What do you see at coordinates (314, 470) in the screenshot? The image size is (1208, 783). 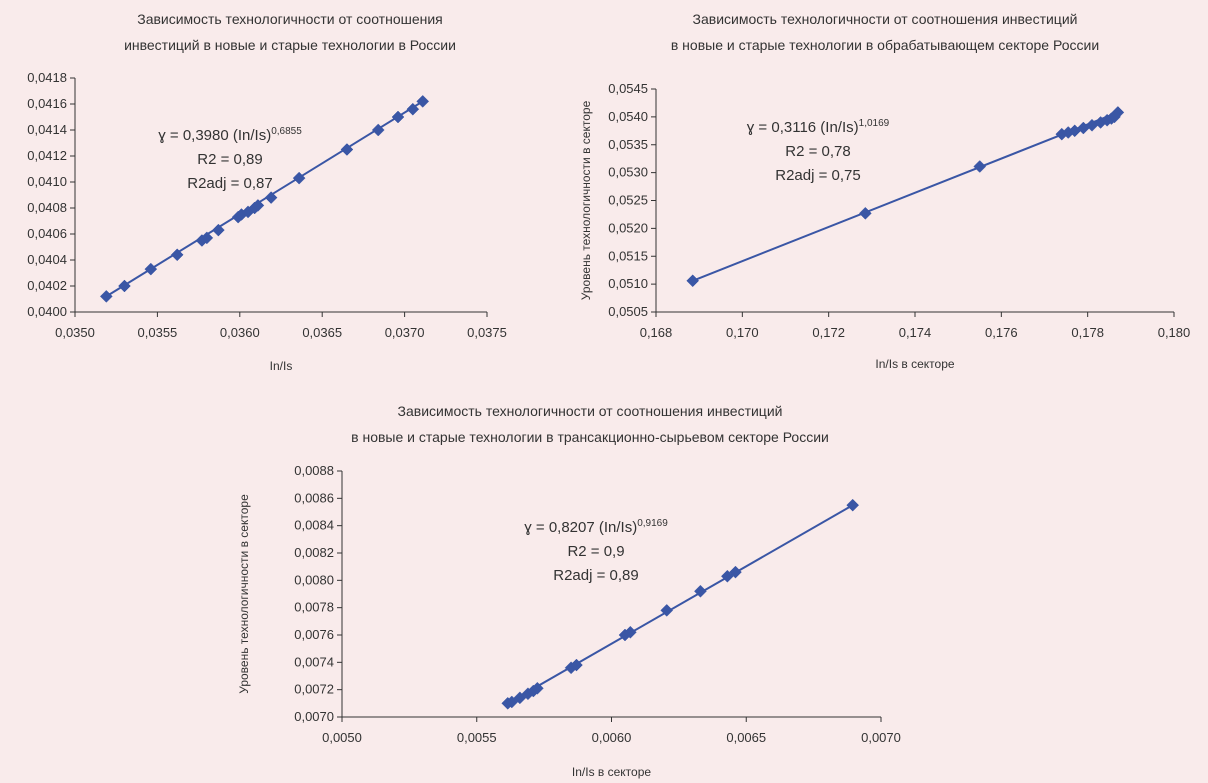 I see `y-tick-label: 0,0088` at bounding box center [314, 470].